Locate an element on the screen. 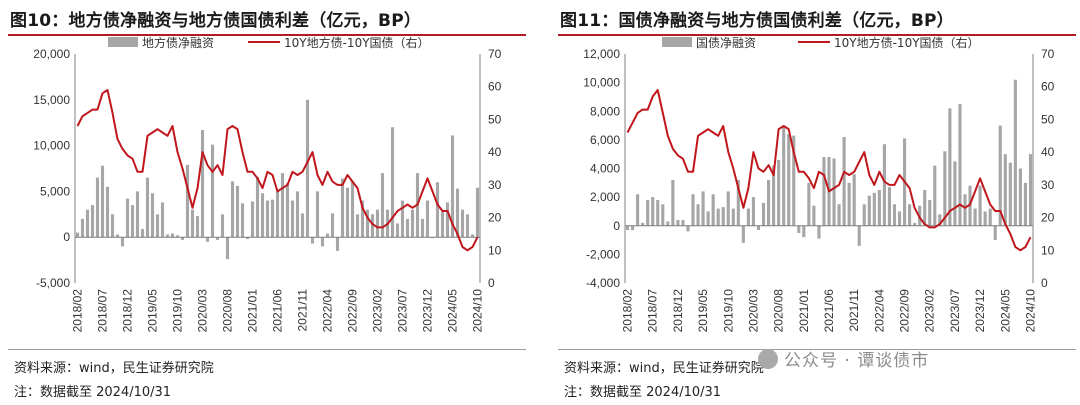 This screenshot has width=1080, height=405. x-tick-label: 2023/02 is located at coordinates (378, 311).